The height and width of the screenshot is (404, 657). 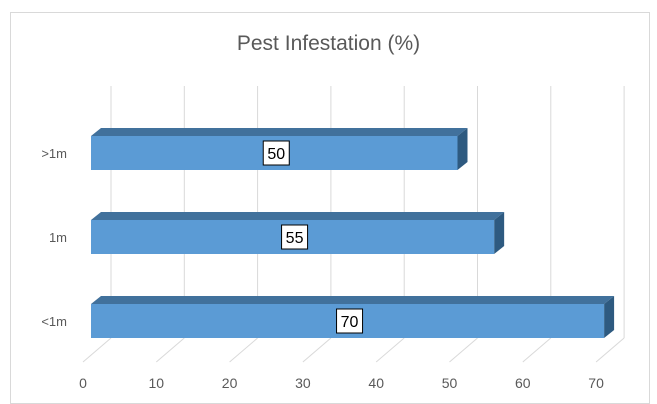 I want to click on data-labels: 70 55 50, so click(x=313, y=237).